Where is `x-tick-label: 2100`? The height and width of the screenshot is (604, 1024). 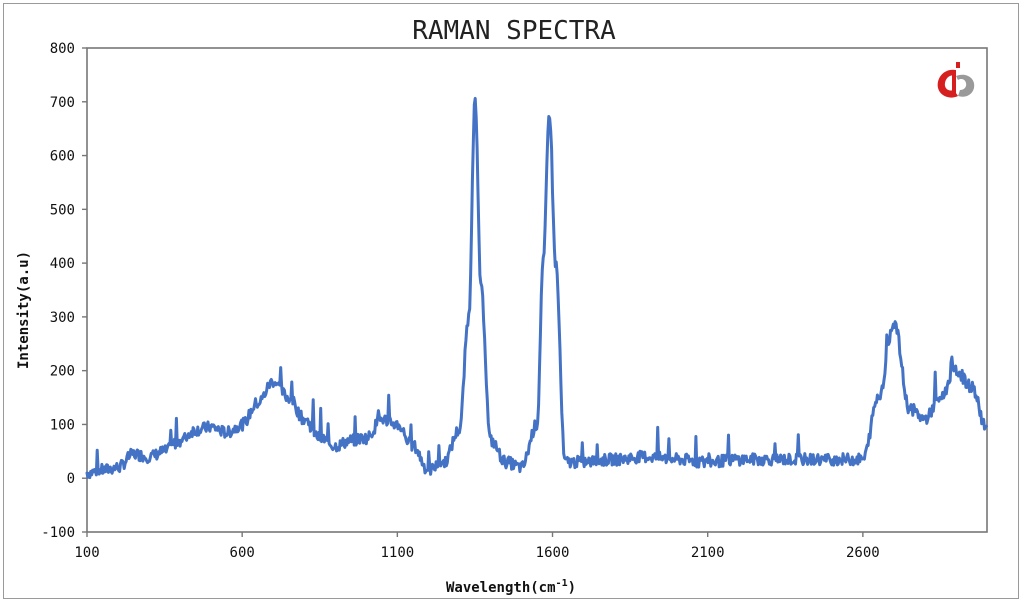 x-tick-label: 2100 is located at coordinates (708, 553).